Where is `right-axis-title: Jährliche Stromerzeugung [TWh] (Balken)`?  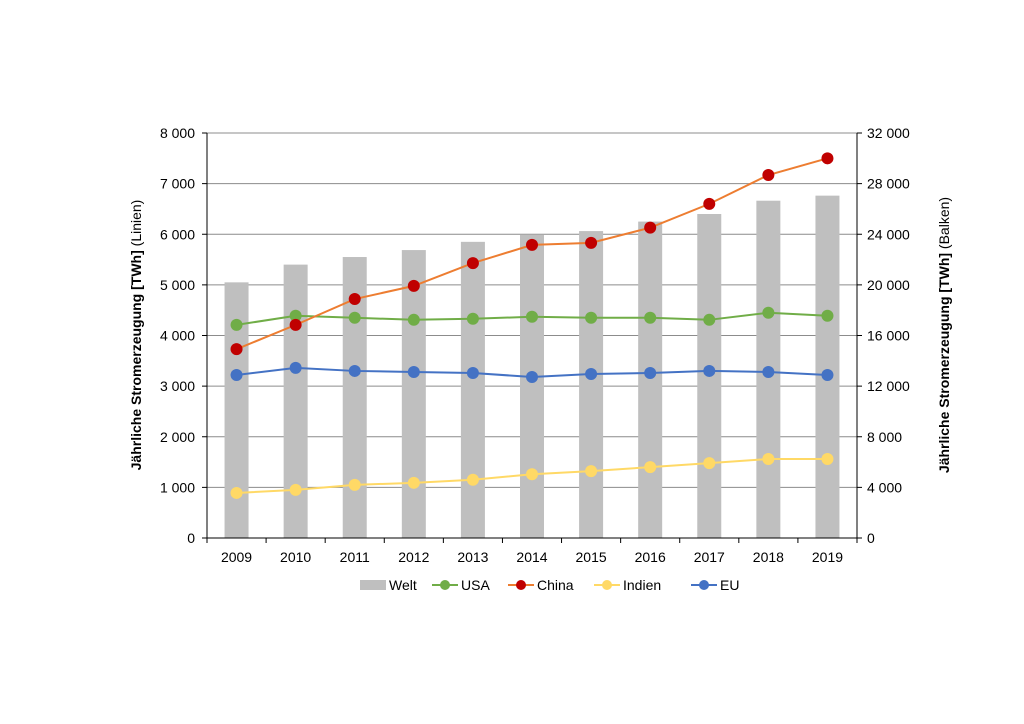
right-axis-title: Jährliche Stromerzeugung [TWh] (Balken) is located at coordinates (944, 335).